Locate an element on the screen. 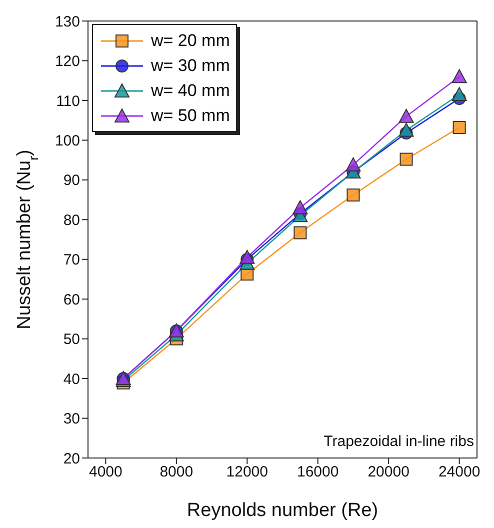 The height and width of the screenshot is (528, 494). x-tick-label: 20000 is located at coordinates (389, 472).